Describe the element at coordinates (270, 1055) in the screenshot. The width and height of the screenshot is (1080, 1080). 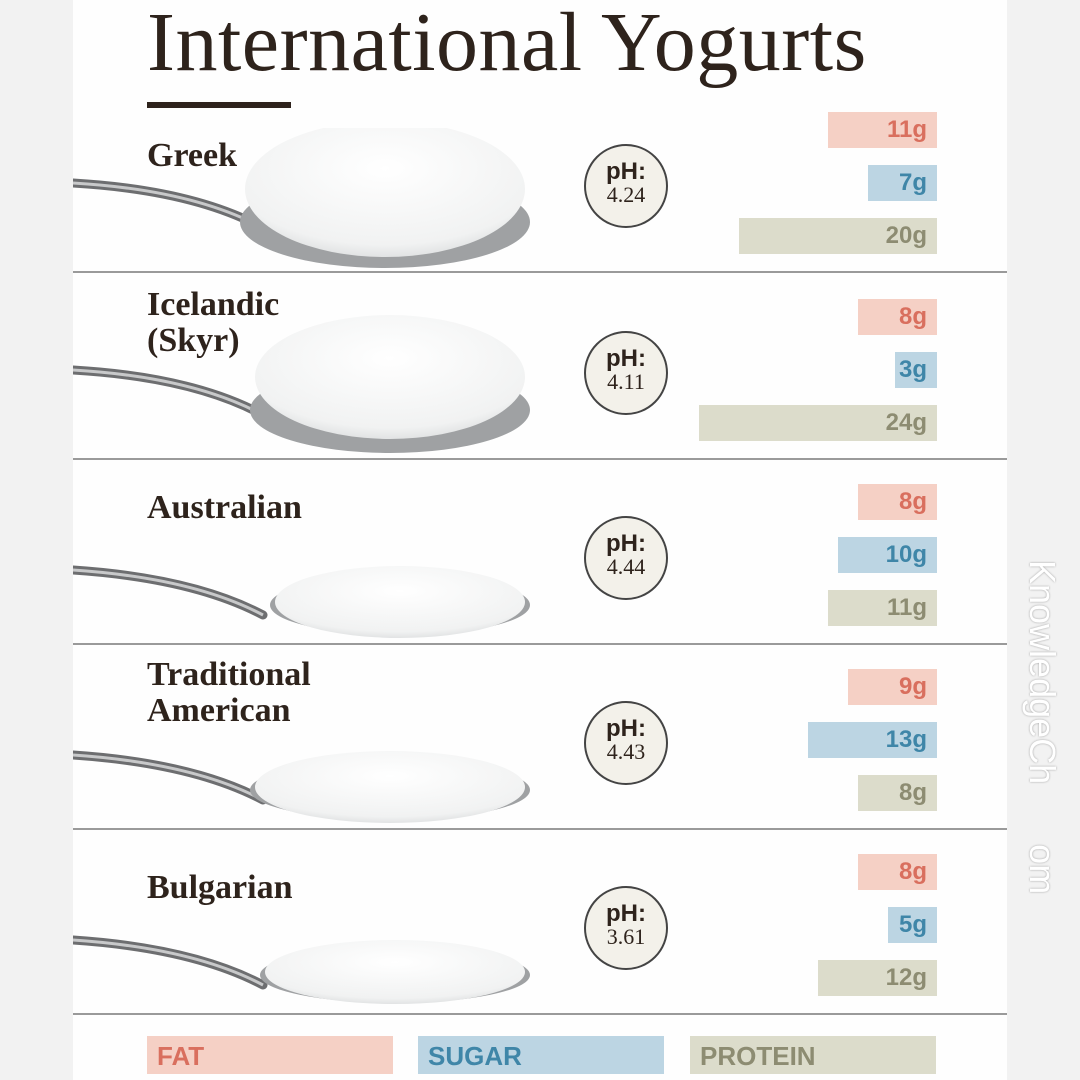
I see `legend-fat: FAT` at that location.